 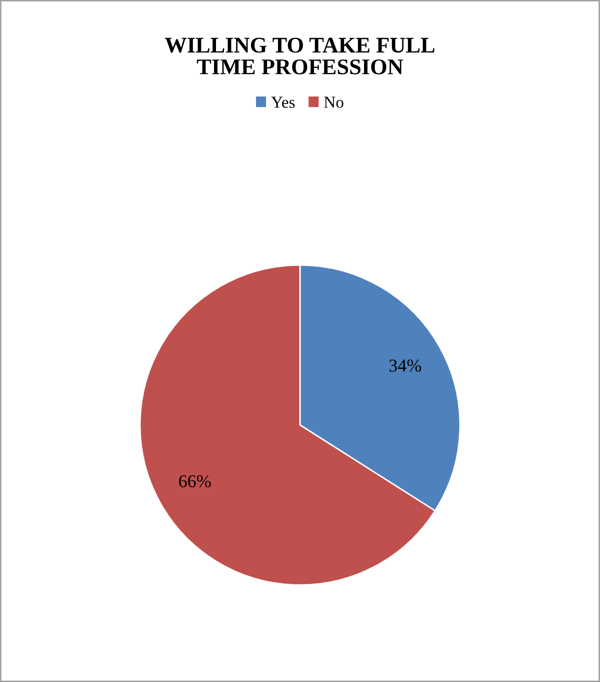 I want to click on chart-title: WILLING TO TAKE FULL TIME PROFESSION, so click(x=299, y=56).